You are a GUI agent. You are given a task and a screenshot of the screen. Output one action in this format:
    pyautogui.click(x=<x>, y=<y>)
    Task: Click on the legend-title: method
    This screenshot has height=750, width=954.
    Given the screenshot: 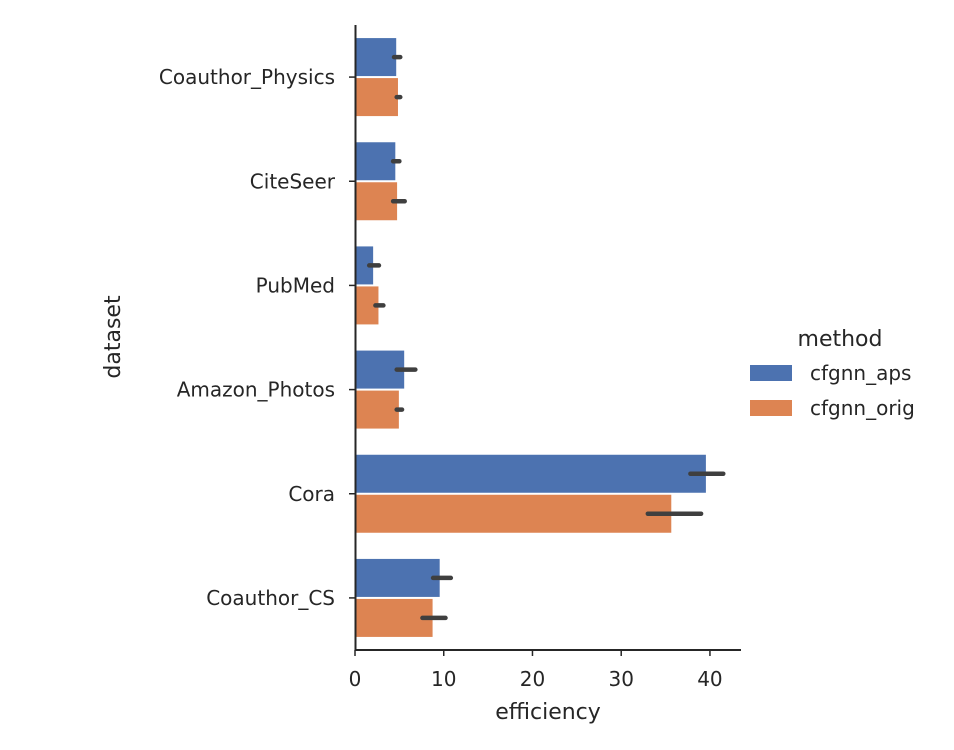 What is the action you would take?
    pyautogui.click(x=840, y=339)
    